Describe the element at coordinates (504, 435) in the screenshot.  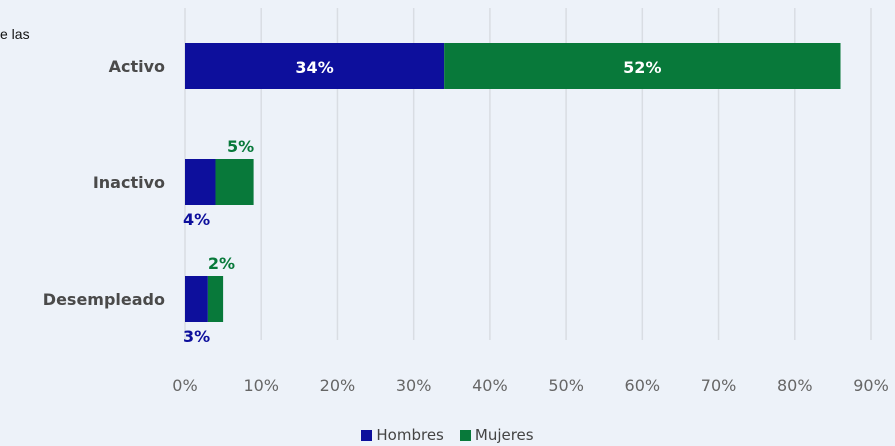
I see `legend-label-mujeres: Mujeres` at that location.